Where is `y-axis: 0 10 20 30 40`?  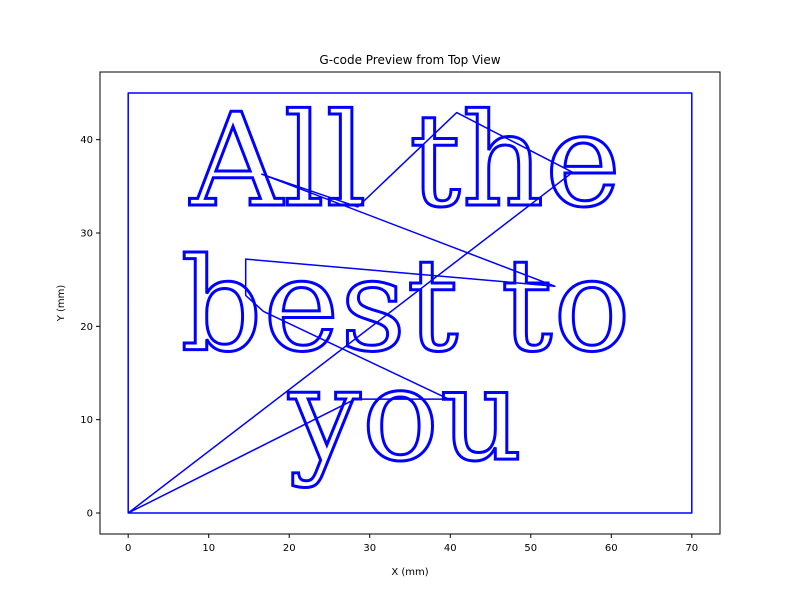
y-axis: 0 10 20 30 40 is located at coordinates (90, 327).